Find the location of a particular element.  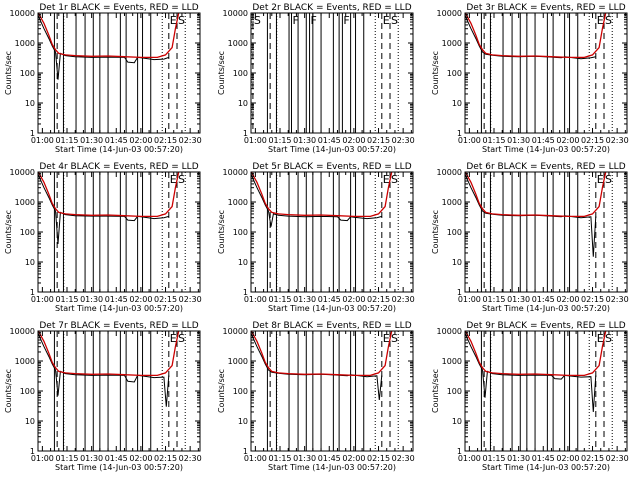

panel-title: Det 7r BLACK = Events, RED = LLD is located at coordinates (118, 326).